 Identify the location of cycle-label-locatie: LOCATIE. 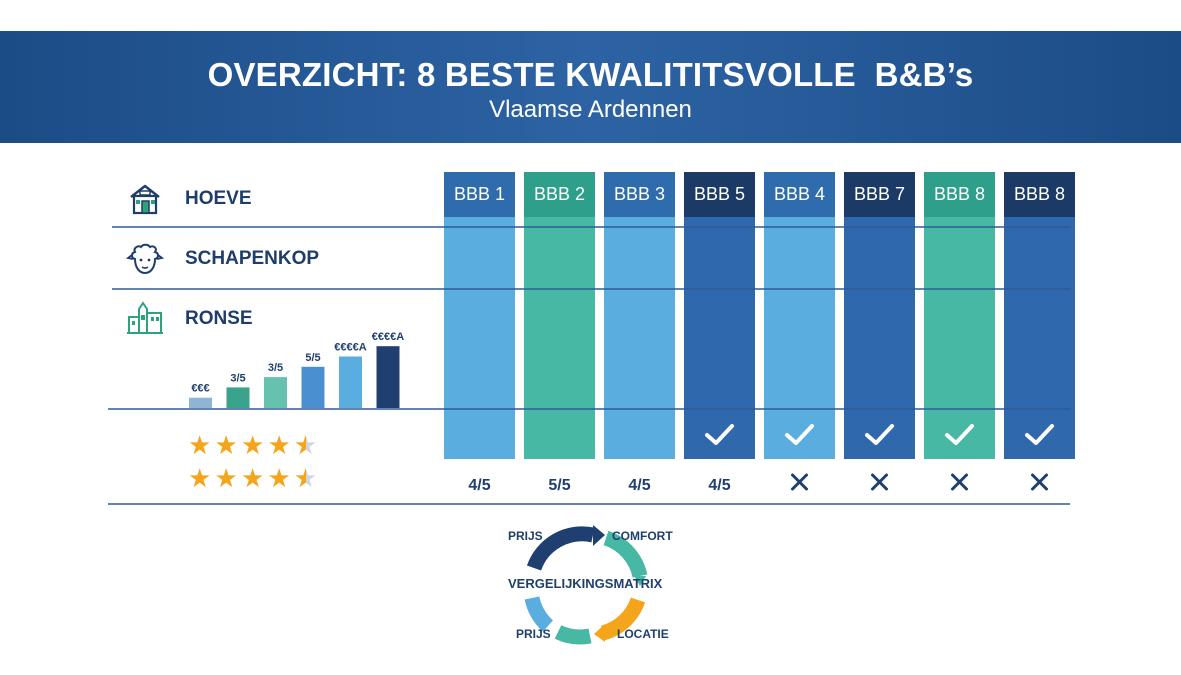
(643, 634).